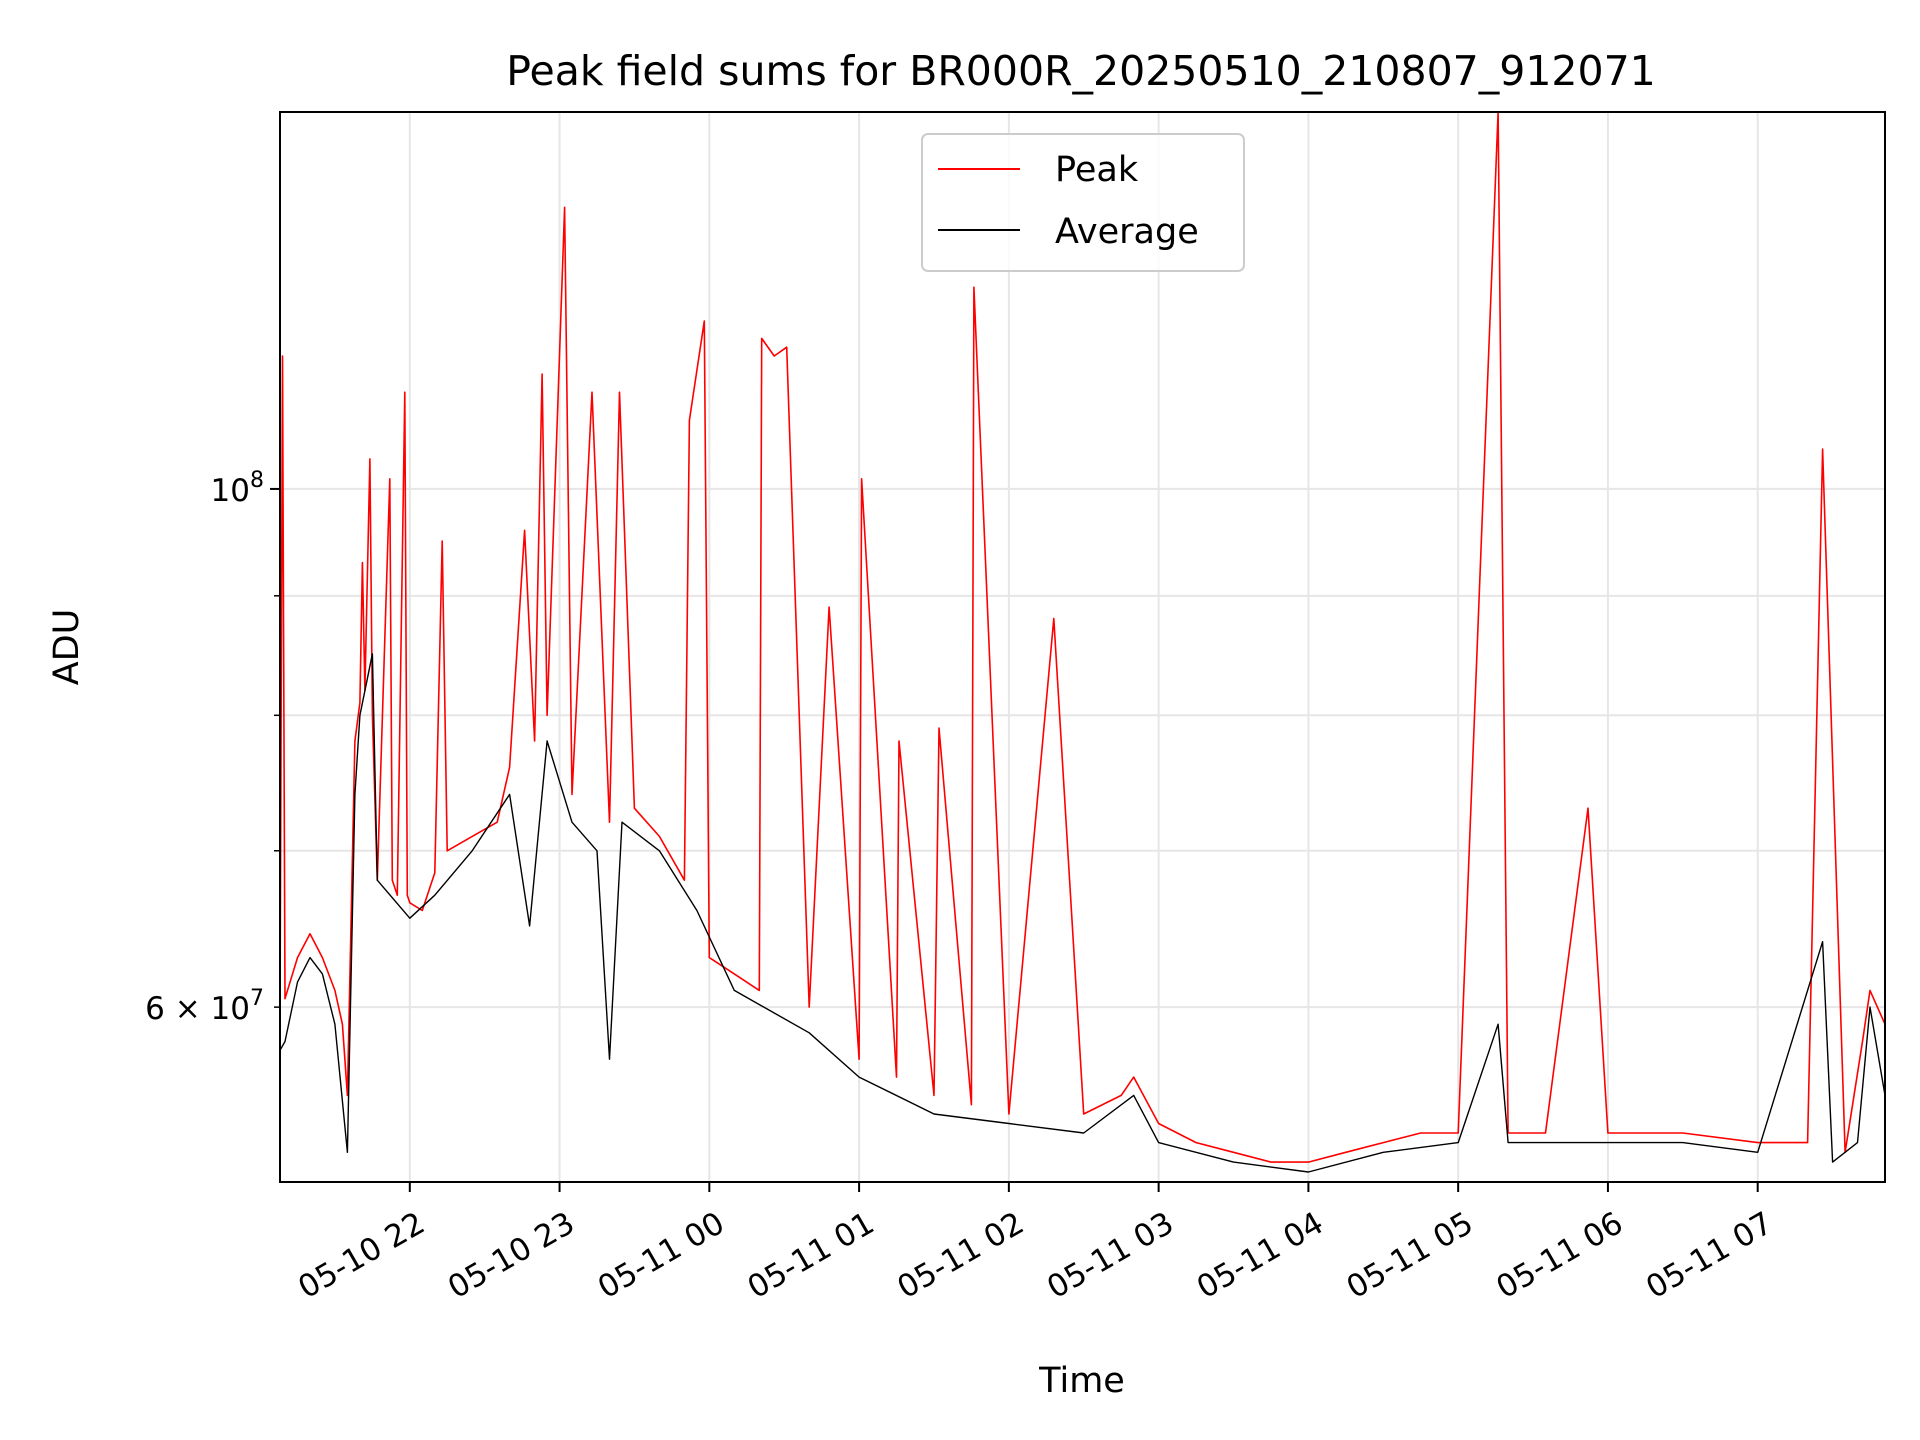 The image size is (1920, 1440). What do you see at coordinates (1083, 202) in the screenshot?
I see `legend: Peak Average` at bounding box center [1083, 202].